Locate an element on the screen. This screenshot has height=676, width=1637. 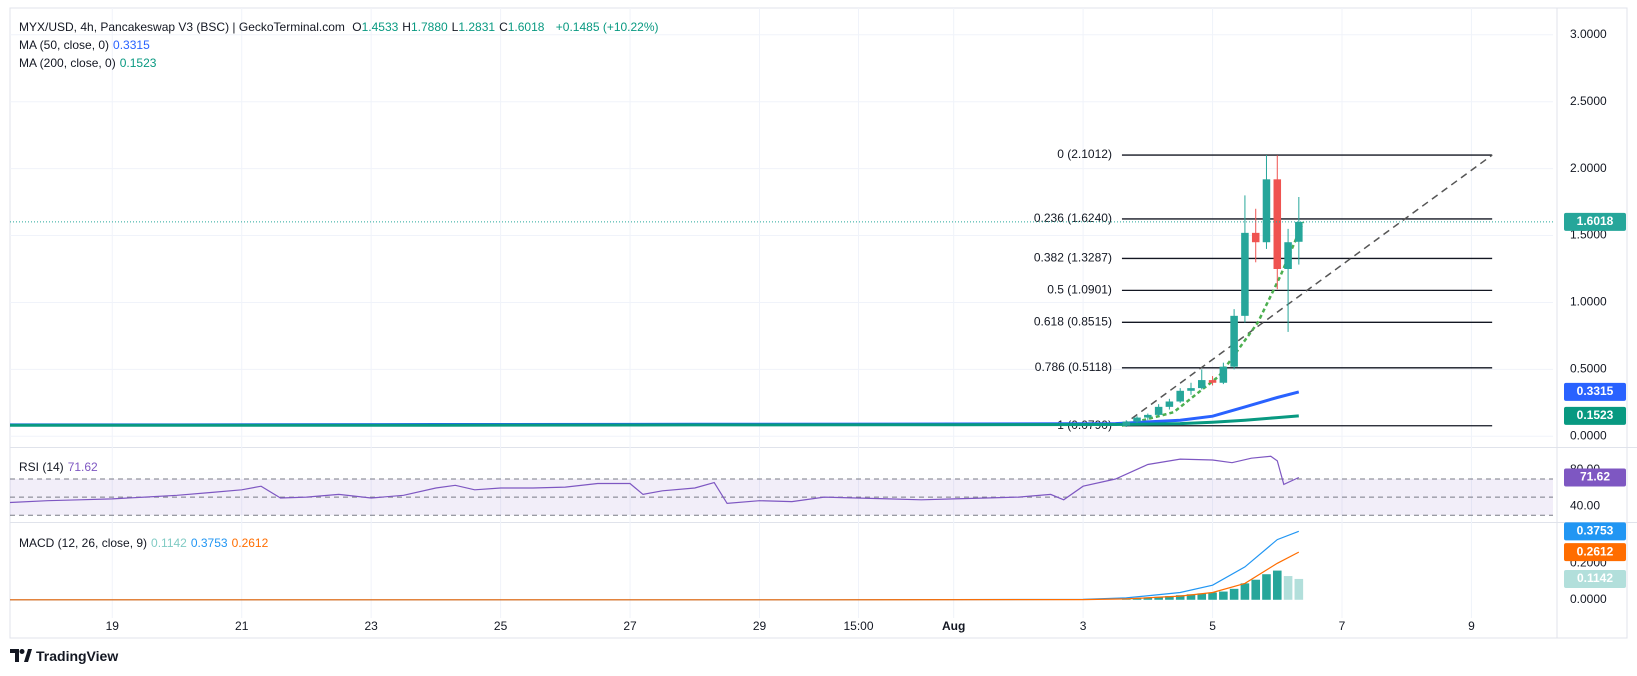
hist-badge-text: 0.1142 is located at coordinates (1595, 578).